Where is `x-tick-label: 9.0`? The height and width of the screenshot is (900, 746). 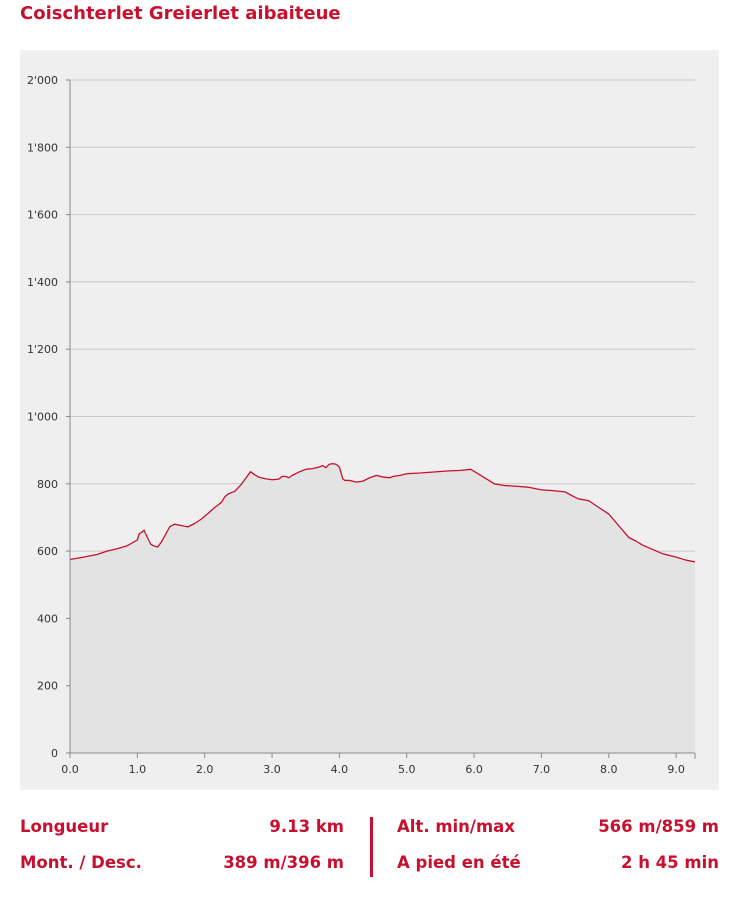
x-tick-label: 9.0 is located at coordinates (676, 769).